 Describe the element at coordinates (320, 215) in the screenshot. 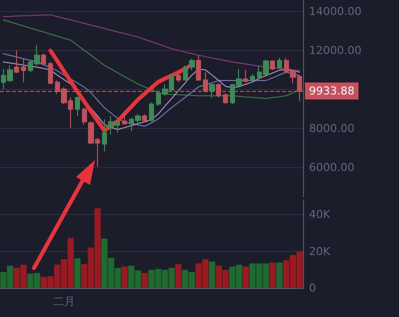

I see `y-tick-label: 40K` at that location.